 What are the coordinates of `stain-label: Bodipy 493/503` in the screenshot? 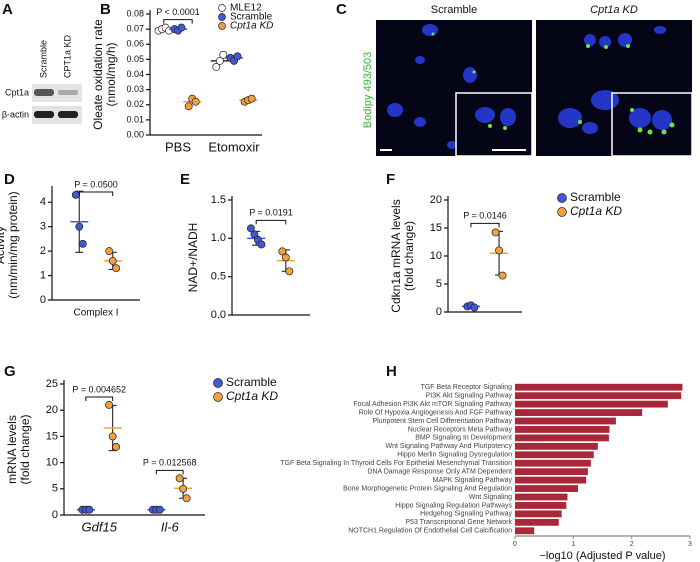 It's located at (368, 90).